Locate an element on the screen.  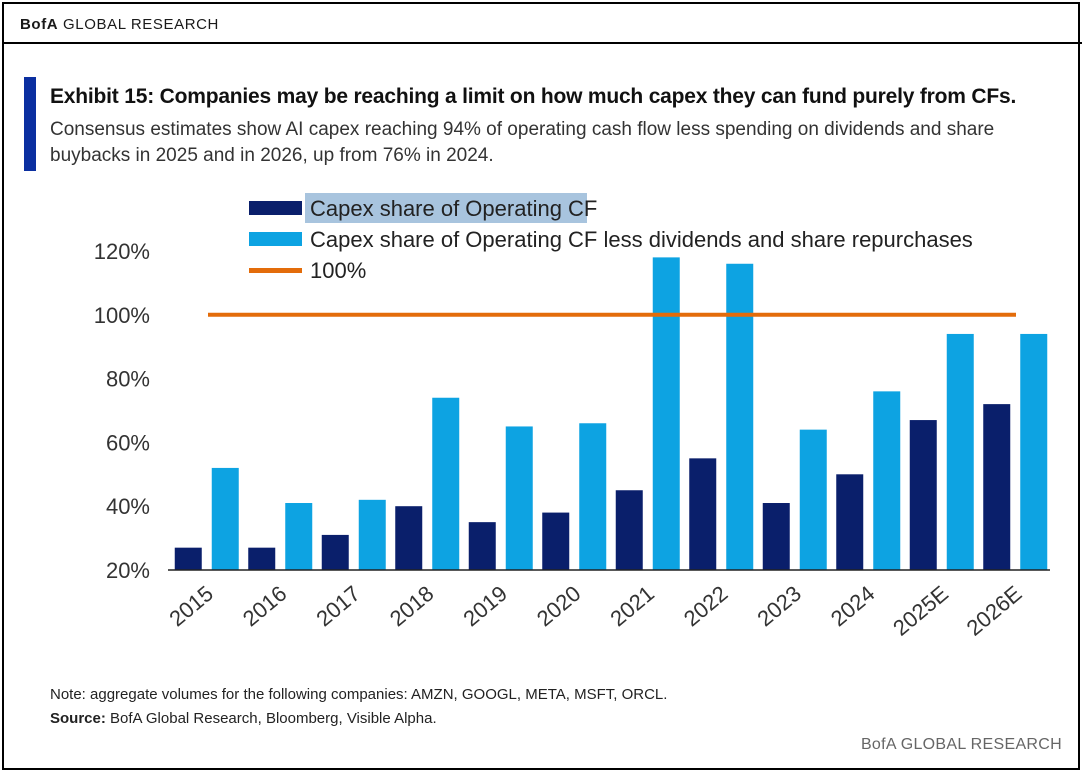
x-tick-label: 2015 is located at coordinates (191, 606).